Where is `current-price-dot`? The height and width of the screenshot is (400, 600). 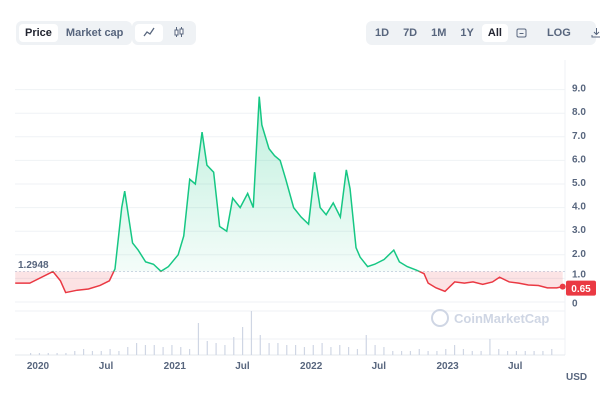 current-price-dot is located at coordinates (562, 286).